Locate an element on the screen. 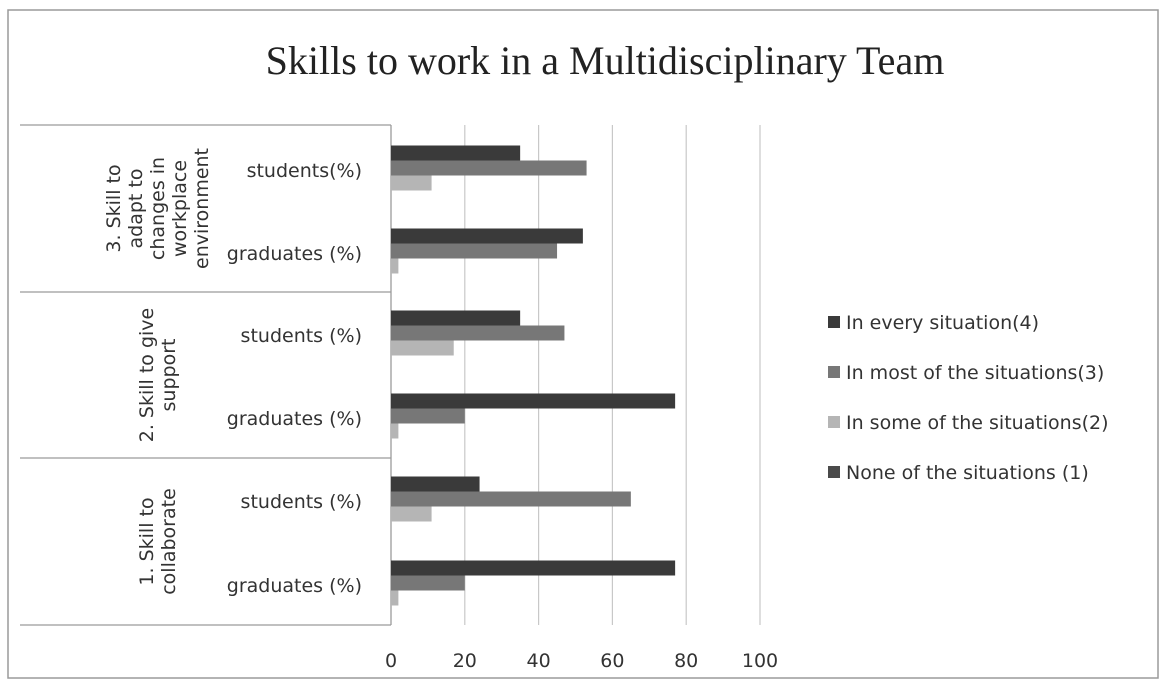 The height and width of the screenshot is (682, 1166). x-tick-label: 20 is located at coordinates (465, 661).